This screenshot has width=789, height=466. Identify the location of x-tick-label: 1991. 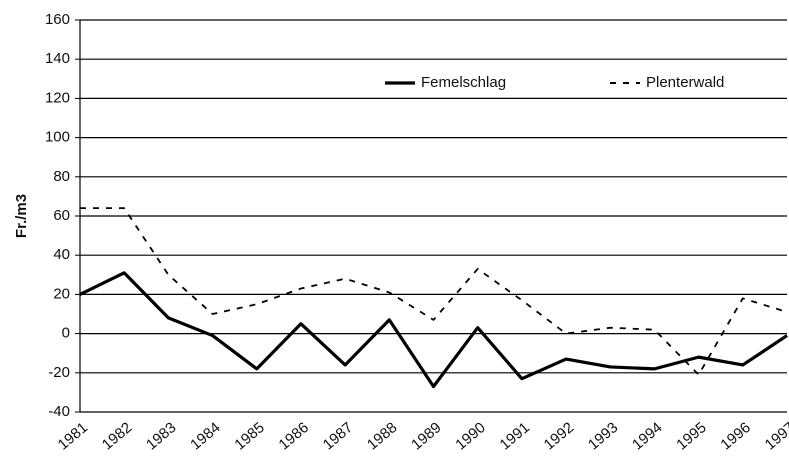
(515, 436).